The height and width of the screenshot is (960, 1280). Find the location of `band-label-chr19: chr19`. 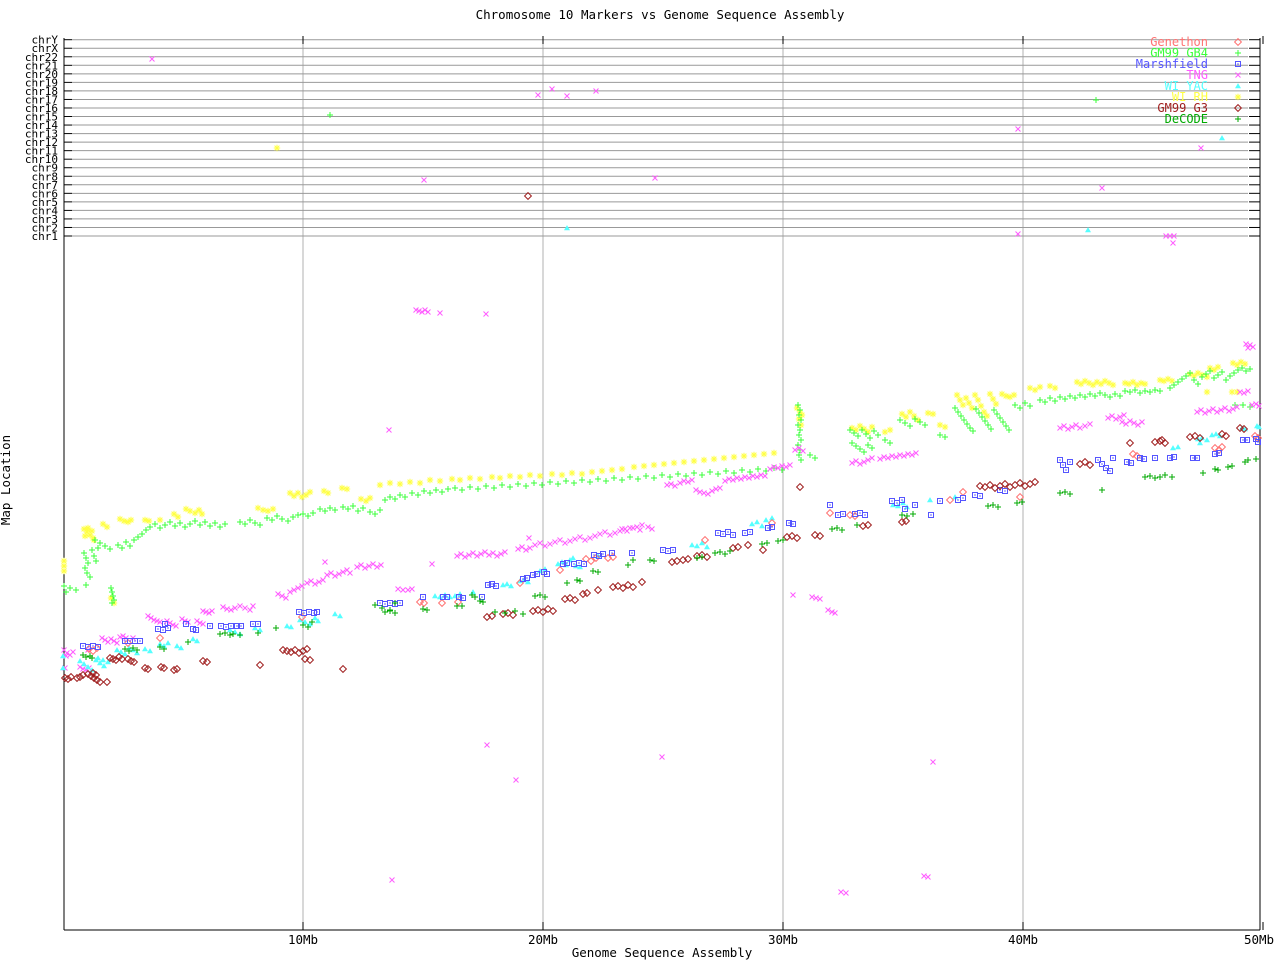

band-label-chr19: chr19 is located at coordinates (41, 82).